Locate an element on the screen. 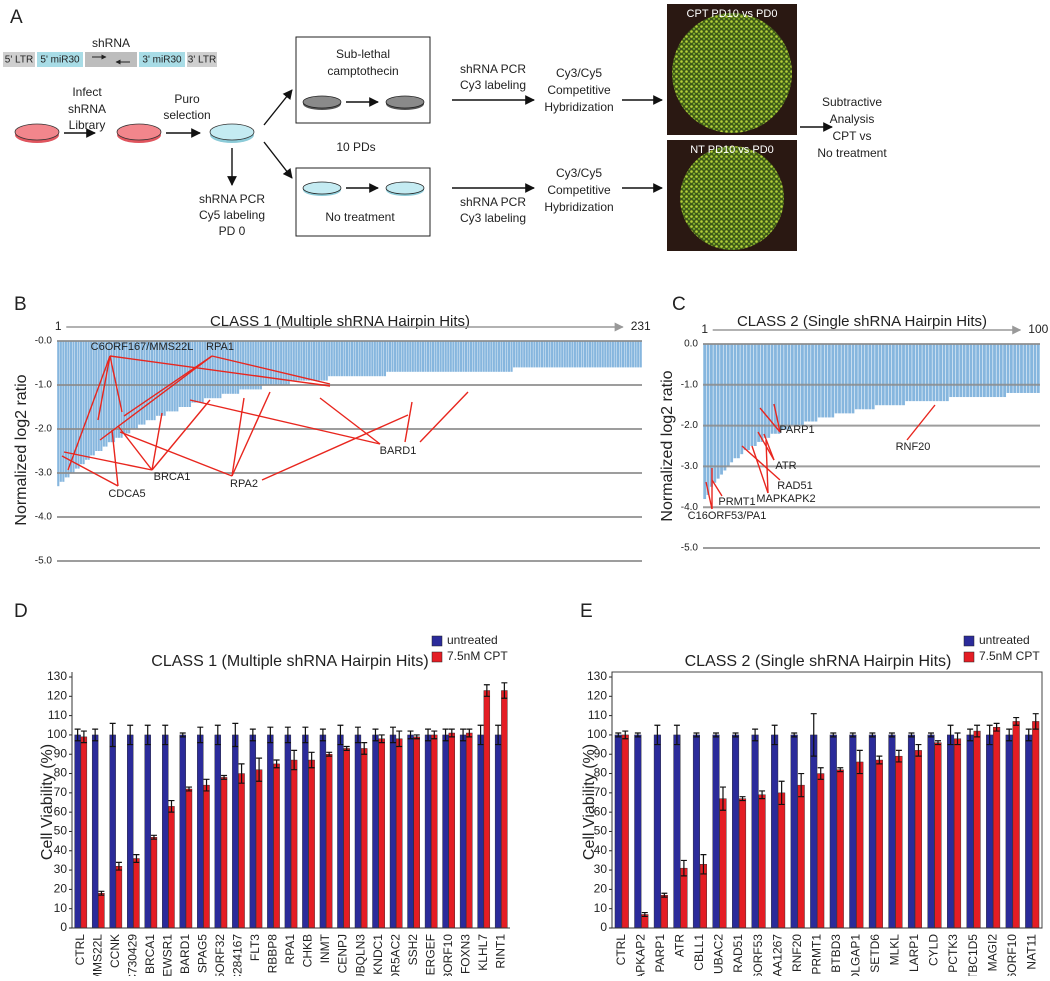 The image size is (1050, 981). step-label: CPT vs is located at coordinates (851, 136).